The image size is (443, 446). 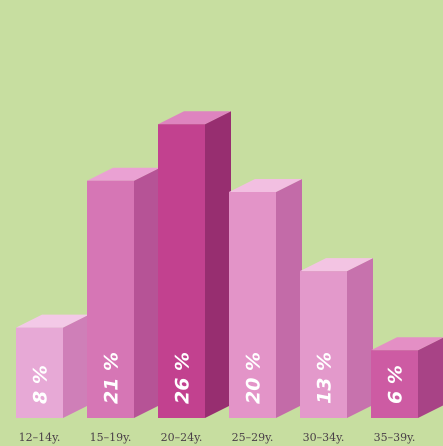 I want to click on category-label: 35–39y., so click(x=395, y=437).